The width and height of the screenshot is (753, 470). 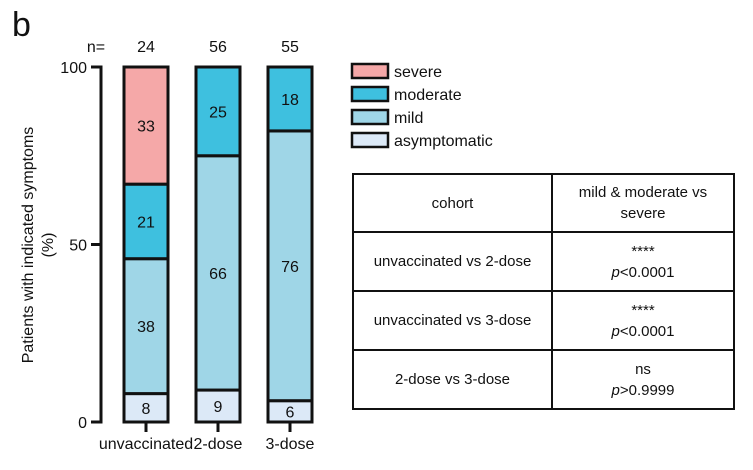 I want to click on y-tick-label: 0, so click(x=82, y=423).